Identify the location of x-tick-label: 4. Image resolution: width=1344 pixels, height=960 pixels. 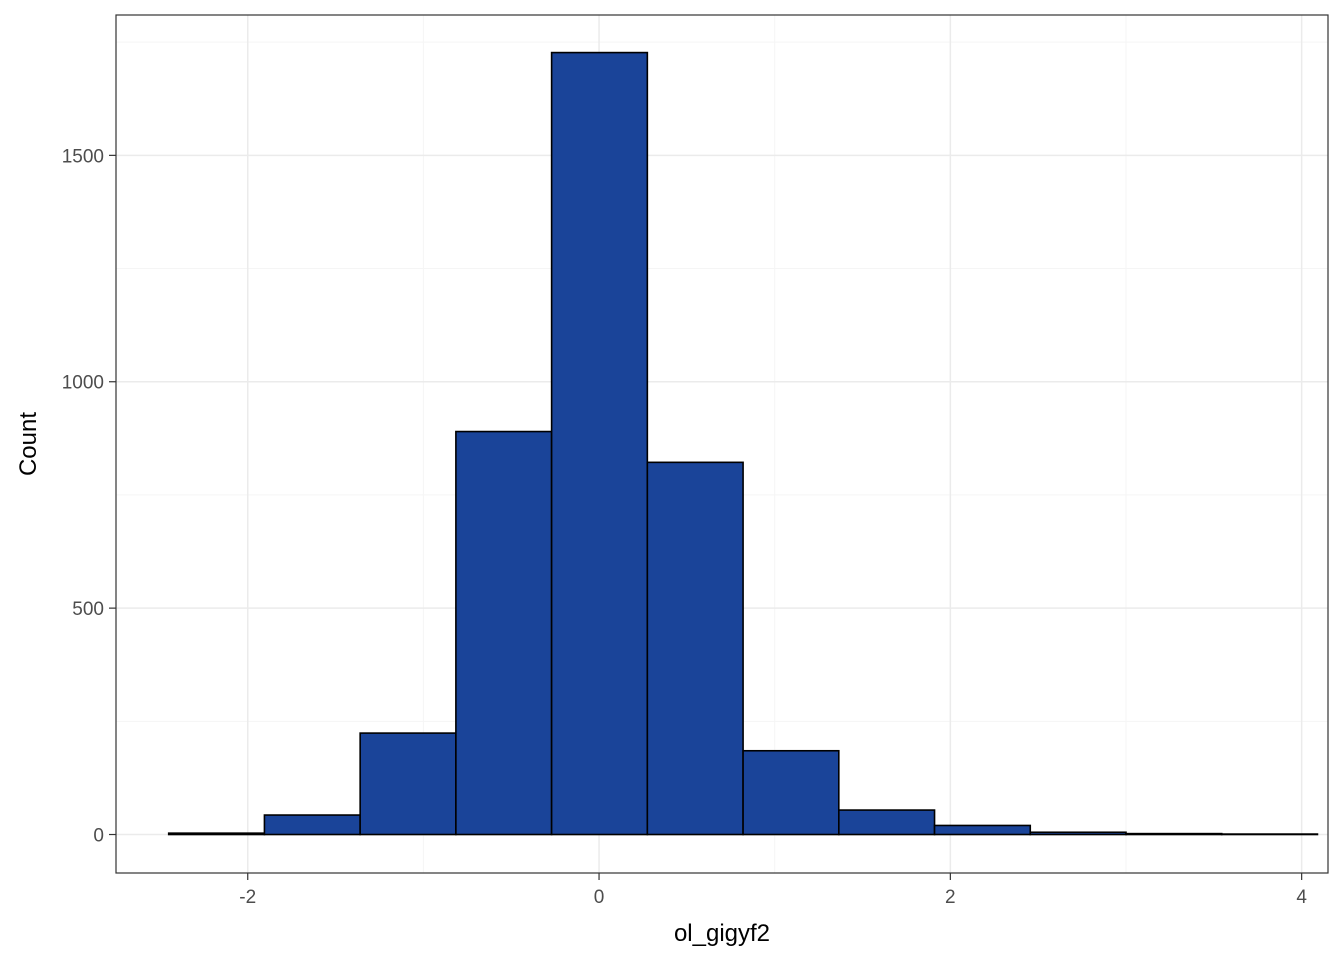
(1301, 897).